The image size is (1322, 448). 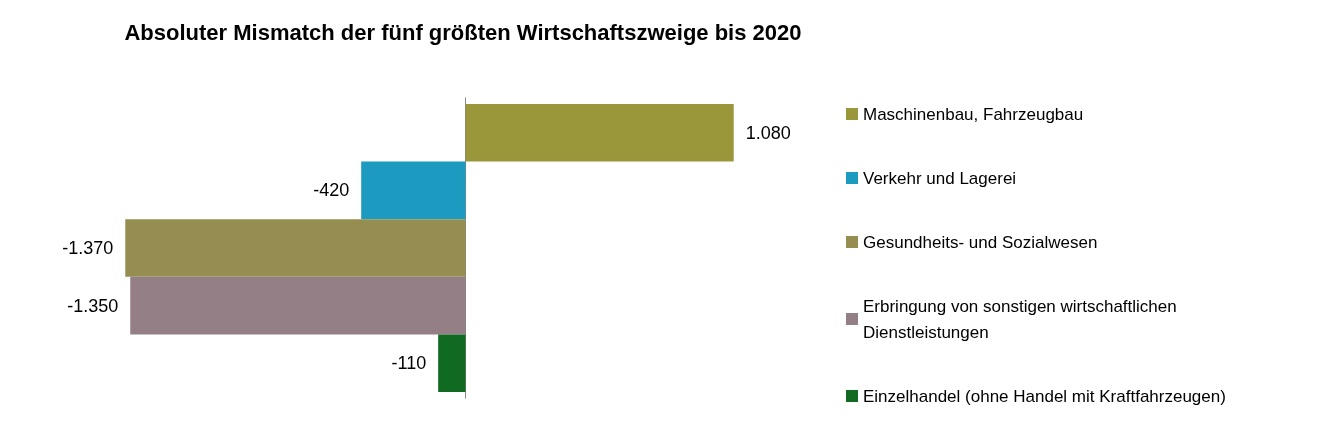 I want to click on data-label: 1.080, so click(x=768, y=132).